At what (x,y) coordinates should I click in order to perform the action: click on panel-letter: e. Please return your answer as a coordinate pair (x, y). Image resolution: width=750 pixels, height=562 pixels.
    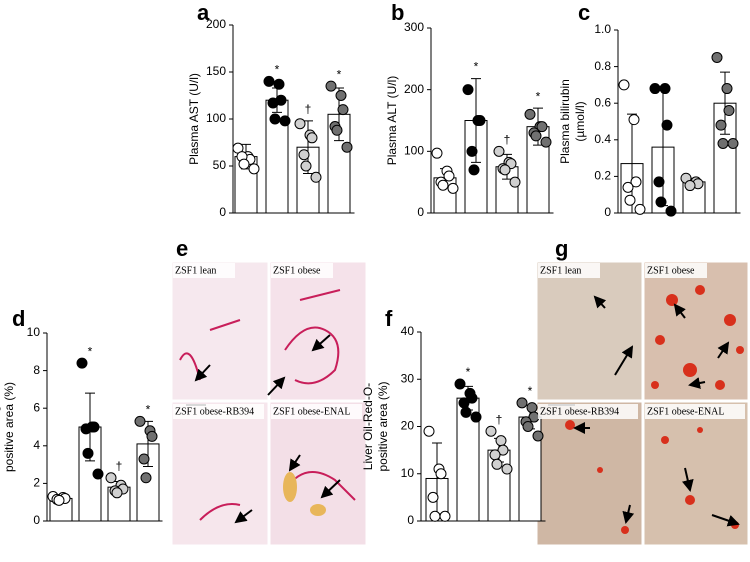
    Looking at the image, I should click on (182, 248).